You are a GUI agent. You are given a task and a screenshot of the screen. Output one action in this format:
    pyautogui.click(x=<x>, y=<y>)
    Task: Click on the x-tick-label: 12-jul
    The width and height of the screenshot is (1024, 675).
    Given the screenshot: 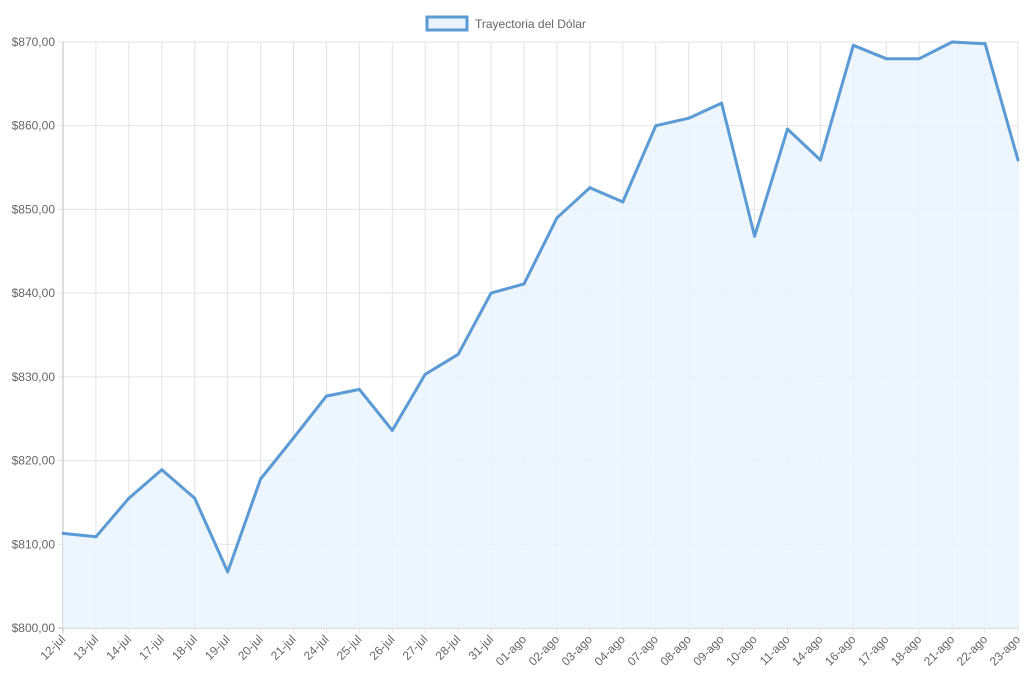 What is the action you would take?
    pyautogui.click(x=52, y=647)
    